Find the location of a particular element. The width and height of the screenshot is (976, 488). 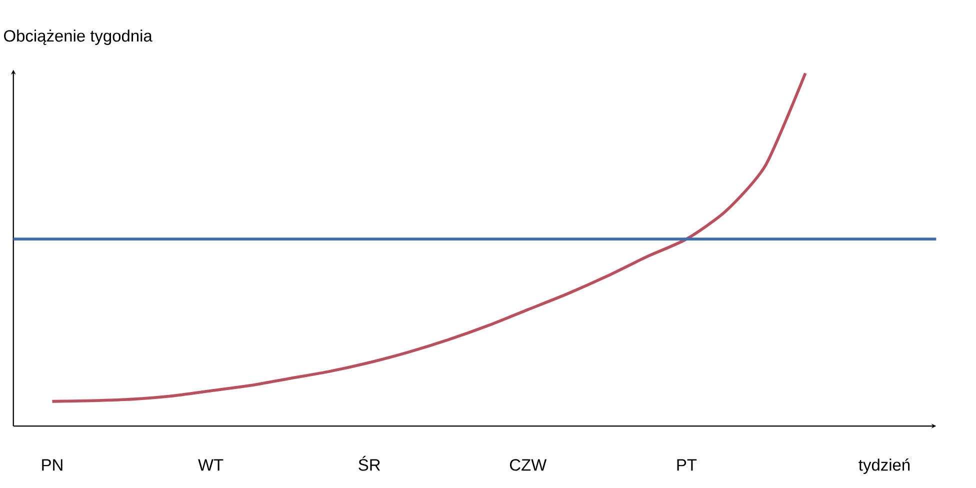

x-axis-title: tydzień is located at coordinates (884, 466).